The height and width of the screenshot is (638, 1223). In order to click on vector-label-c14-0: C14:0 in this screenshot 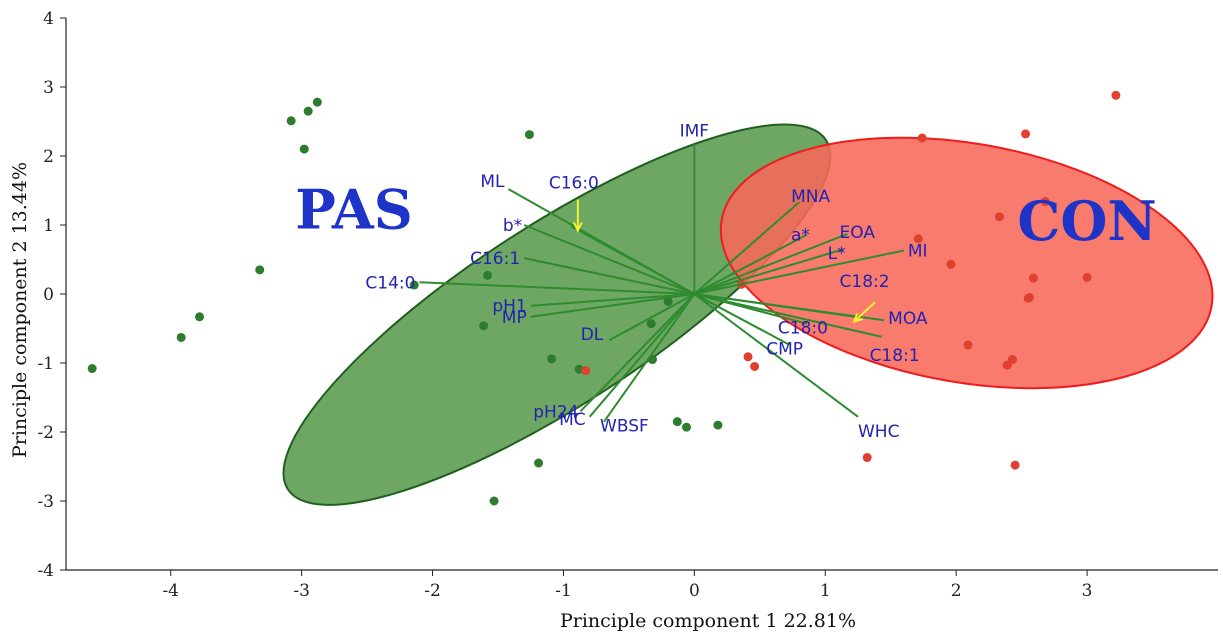, I will do `click(390, 283)`.